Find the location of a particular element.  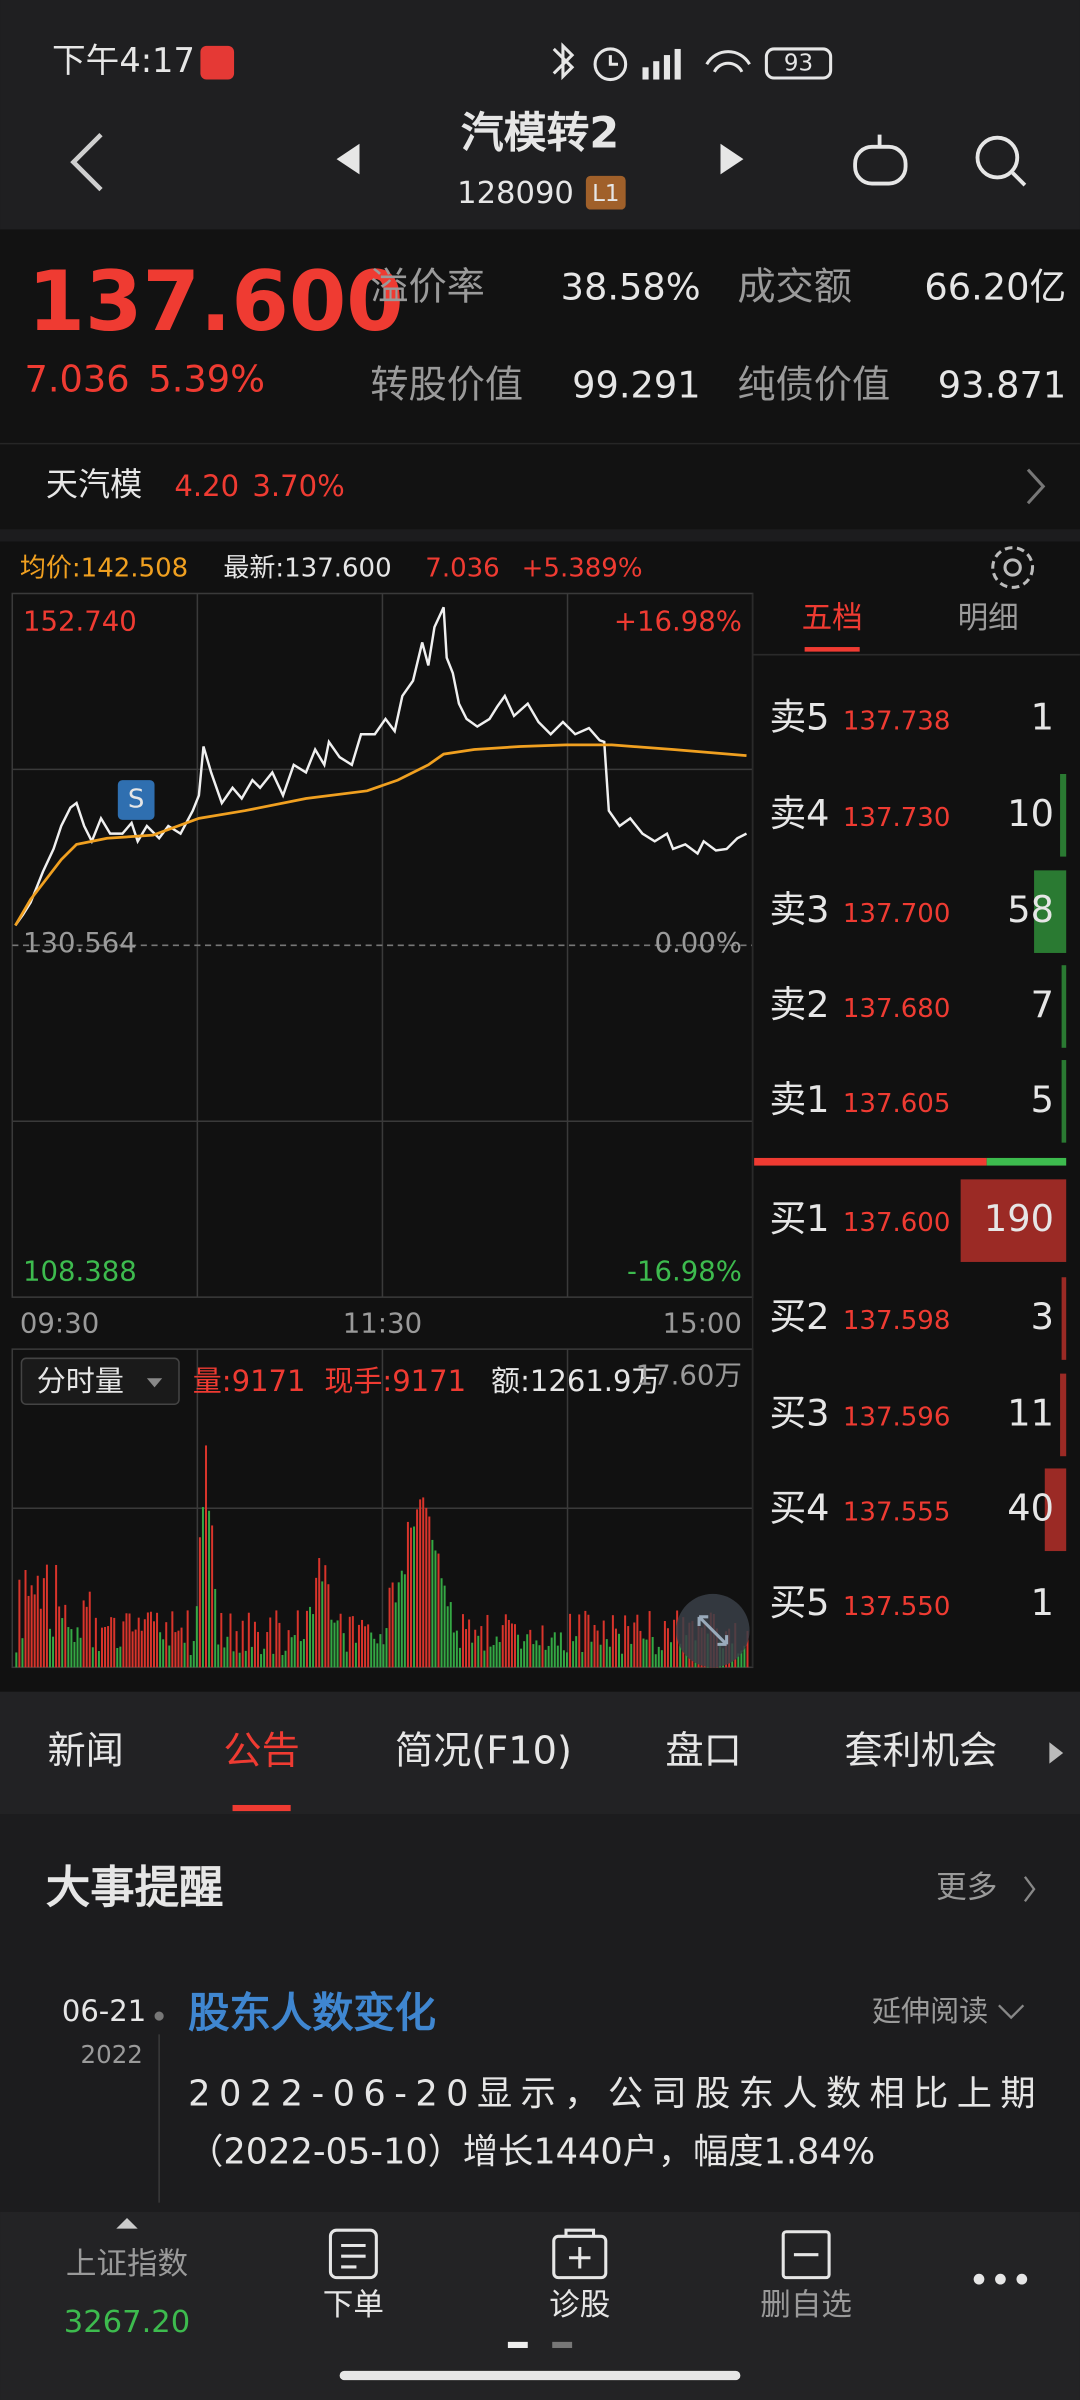

search-icon is located at coordinates (1001, 161).